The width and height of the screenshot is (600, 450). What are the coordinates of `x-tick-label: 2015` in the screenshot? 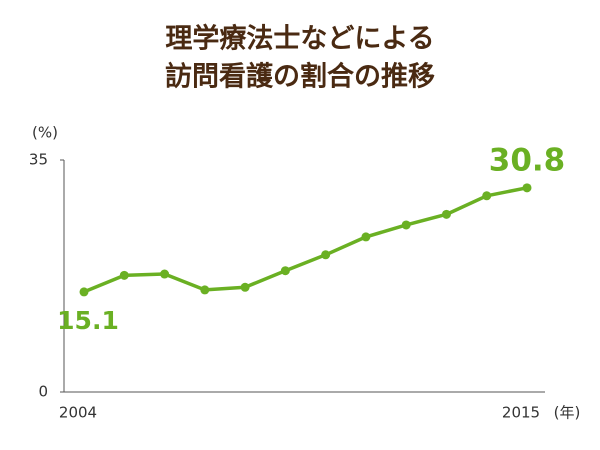 It's located at (521, 413).